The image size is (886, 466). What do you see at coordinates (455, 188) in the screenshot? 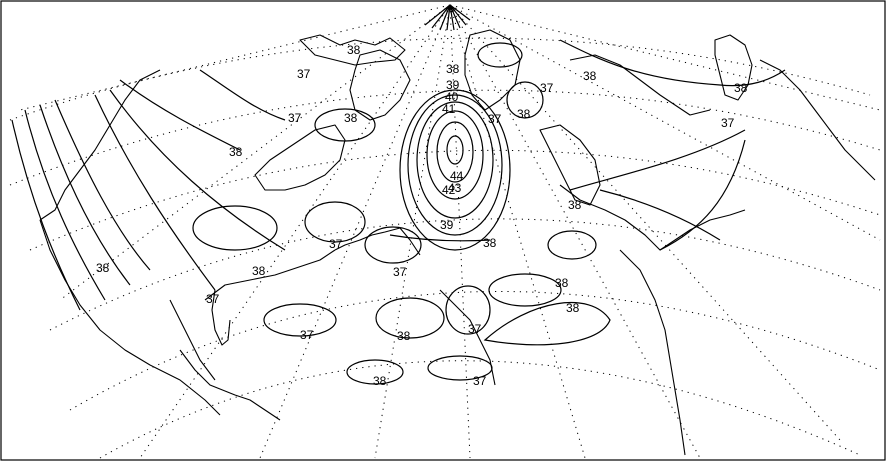
I see `contour-label: 43` at bounding box center [455, 188].